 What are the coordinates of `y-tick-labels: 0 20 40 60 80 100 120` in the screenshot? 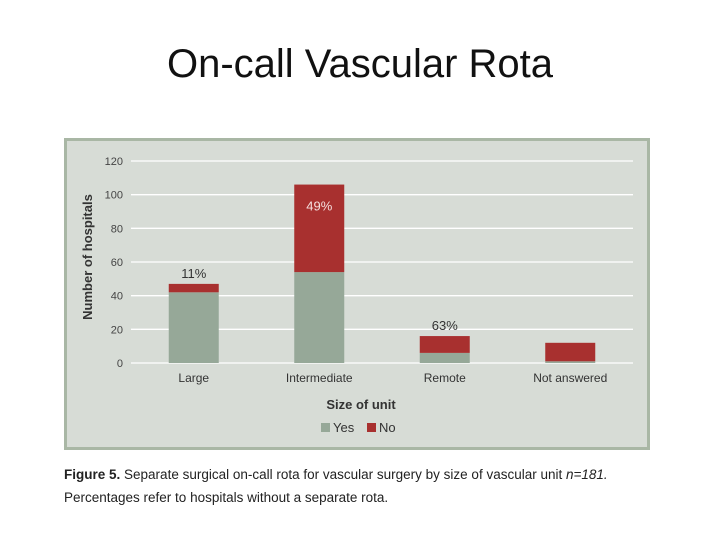 It's located at (114, 263).